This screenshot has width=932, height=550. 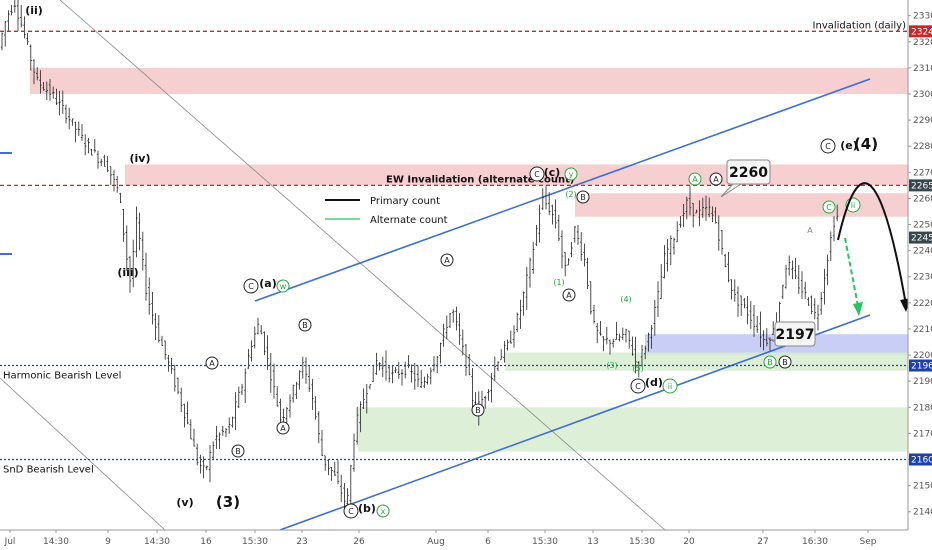 I want to click on sub-wave-label: (5), so click(x=637, y=368).